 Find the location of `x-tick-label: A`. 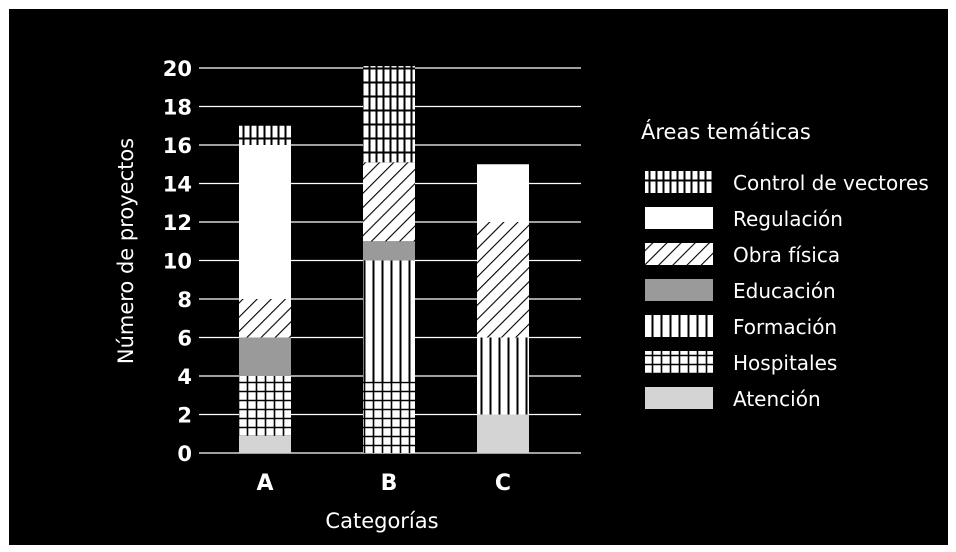

x-tick-label: A is located at coordinates (264, 483).